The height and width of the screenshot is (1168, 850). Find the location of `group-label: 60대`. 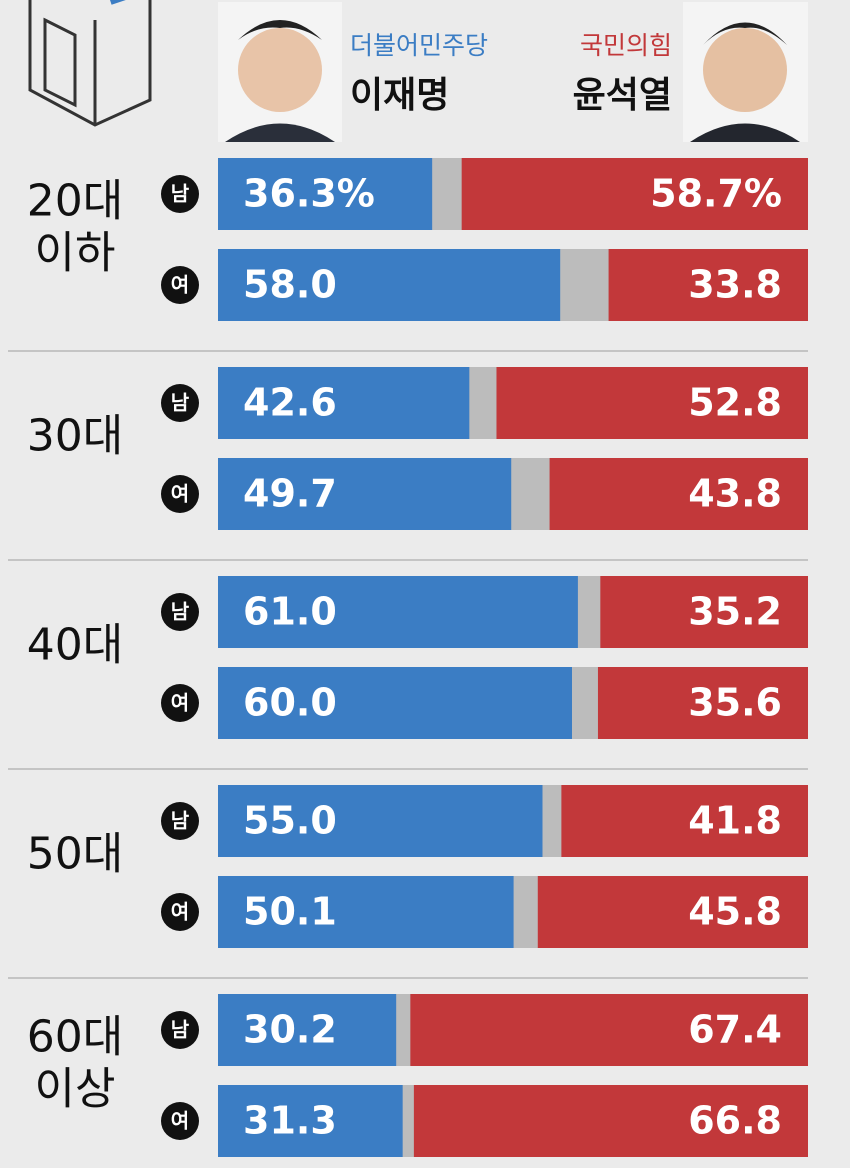

group-label: 60대 is located at coordinates (75, 1037).